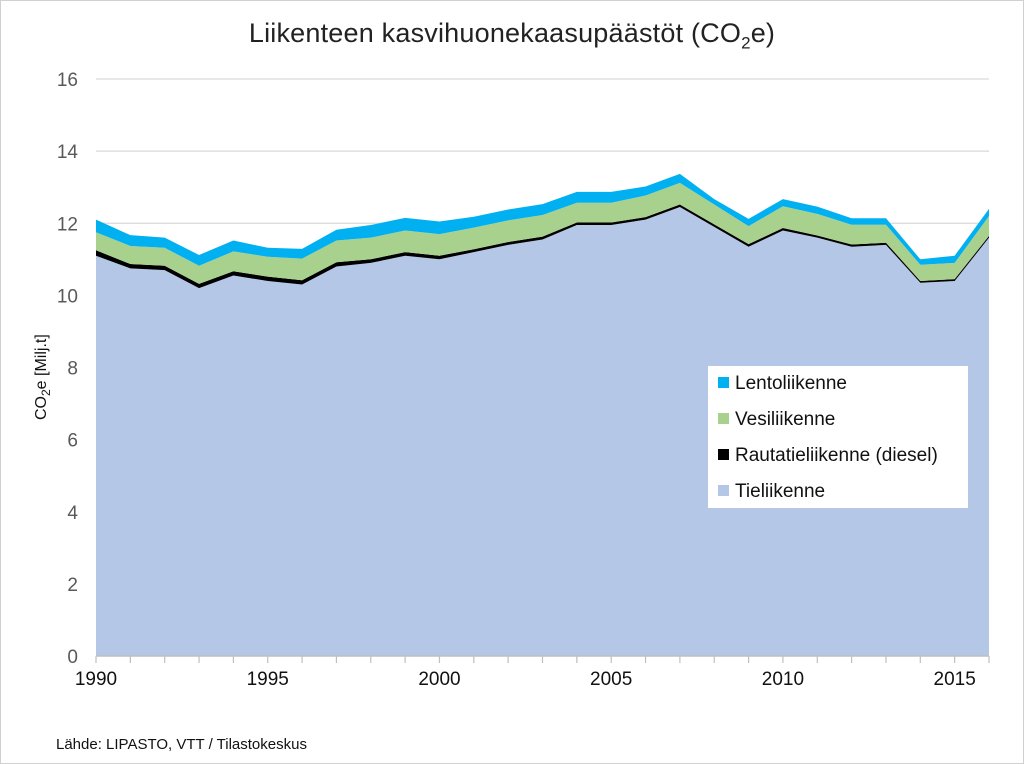 The width and height of the screenshot is (1024, 764). What do you see at coordinates (525, 679) in the screenshot?
I see `x-tick-labels: 1990 1995 2000 2005 2010 2015` at bounding box center [525, 679].